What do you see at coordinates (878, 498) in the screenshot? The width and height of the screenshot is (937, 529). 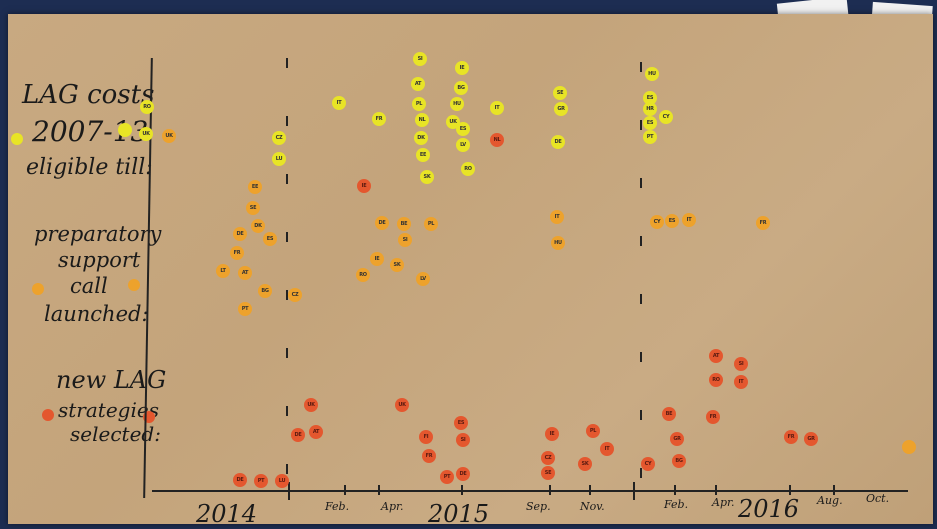 I see `month-label: Oct.` at bounding box center [878, 498].